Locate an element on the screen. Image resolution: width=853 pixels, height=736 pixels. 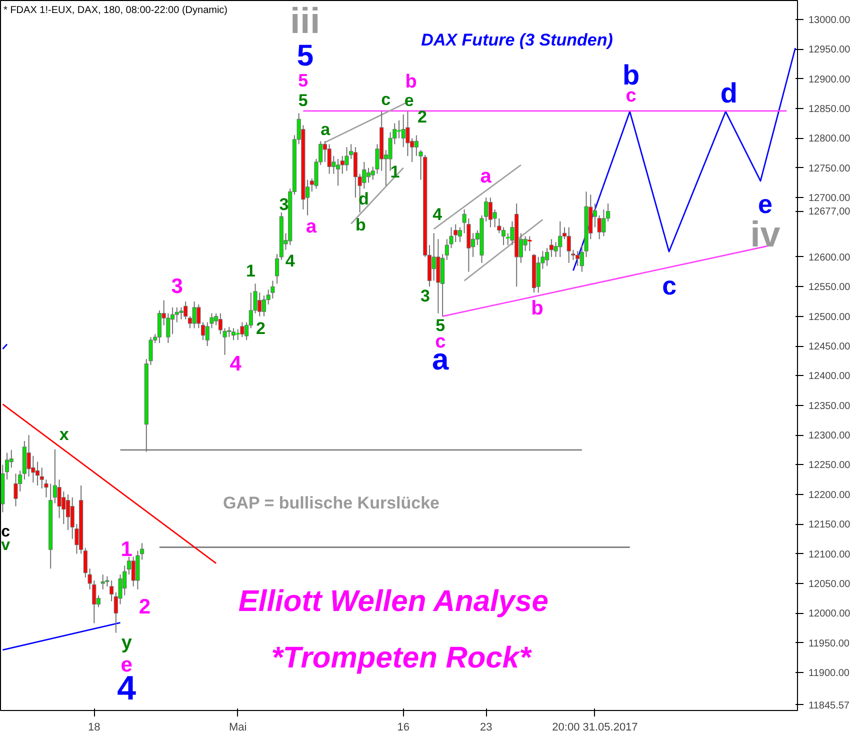
annotation: d is located at coordinates (729, 92).